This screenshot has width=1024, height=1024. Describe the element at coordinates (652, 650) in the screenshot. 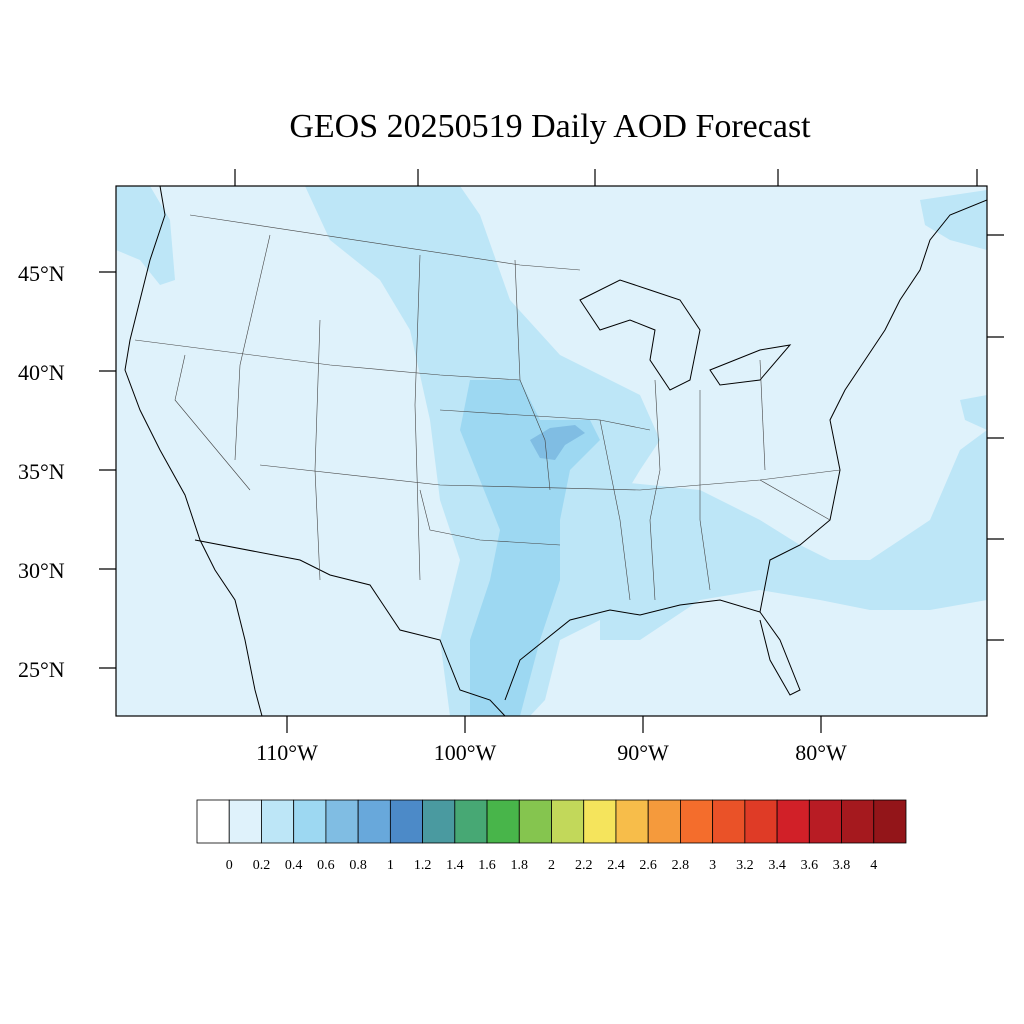

I see `gulf-coastline` at that location.